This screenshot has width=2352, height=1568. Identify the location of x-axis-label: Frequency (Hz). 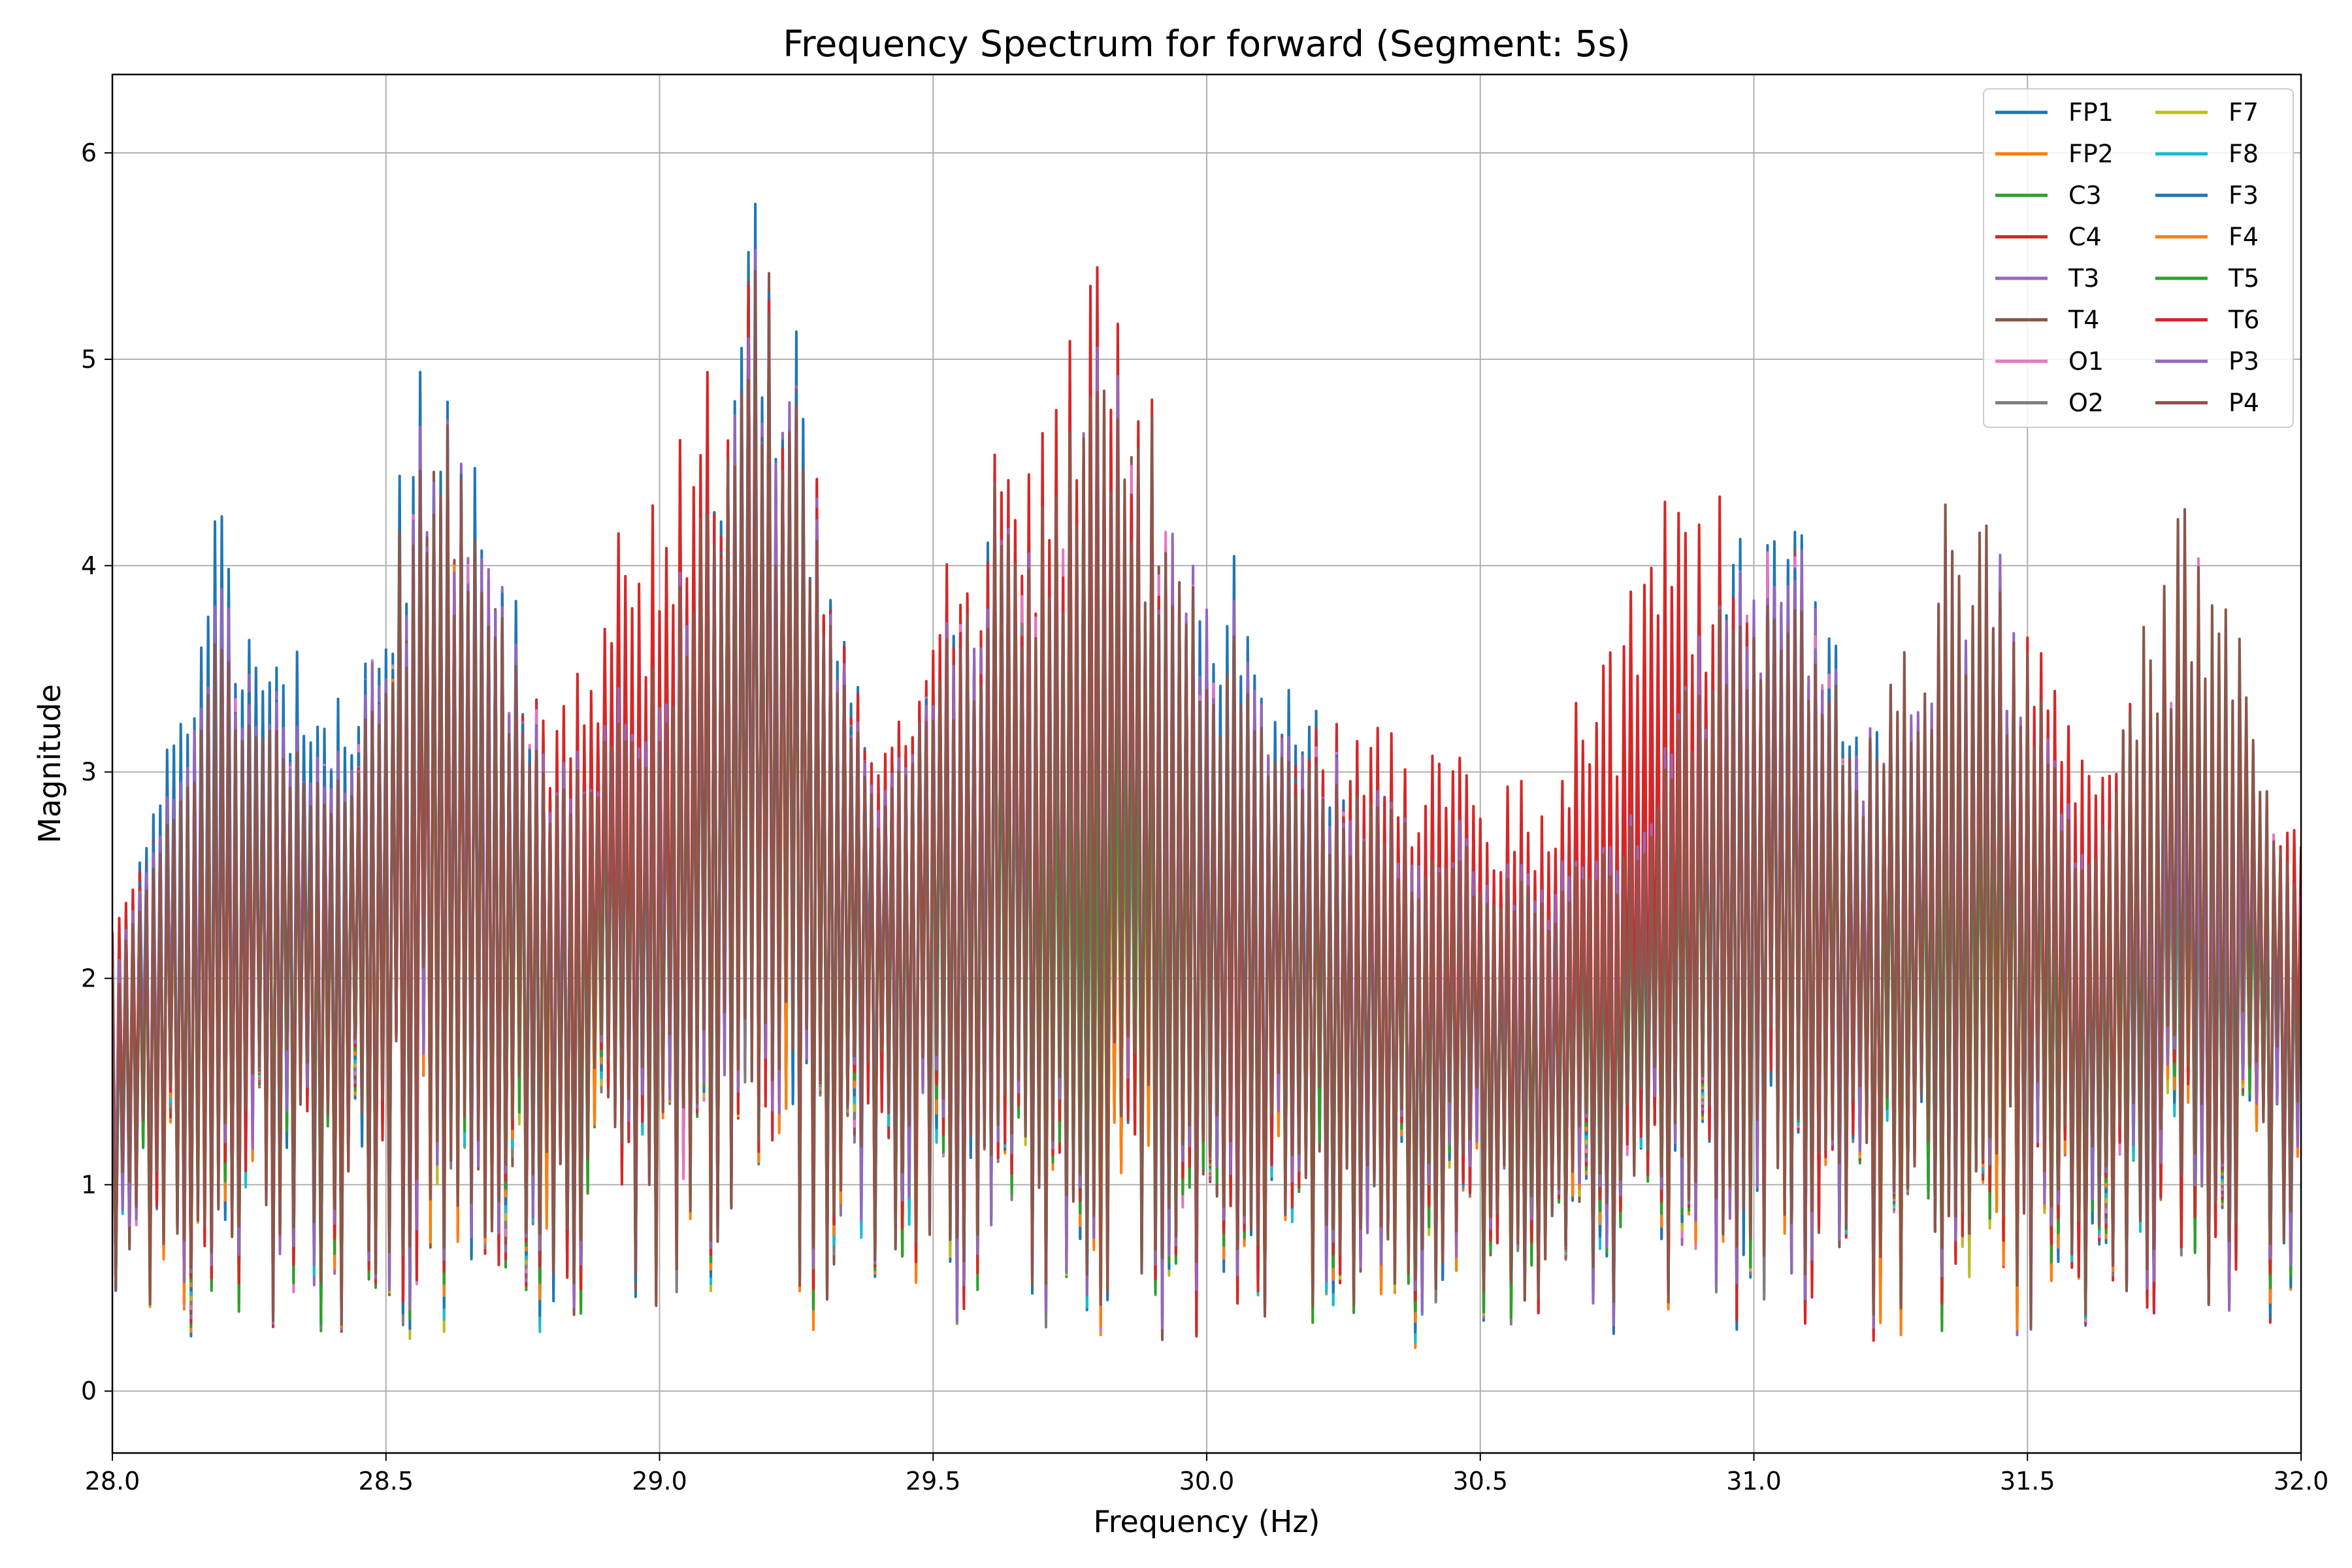
(1207, 1521).